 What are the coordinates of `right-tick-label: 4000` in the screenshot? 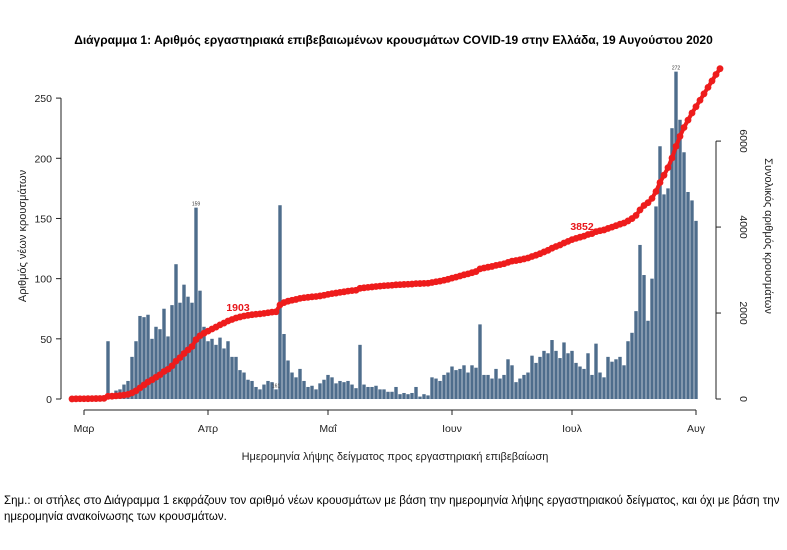 It's located at (743, 227).